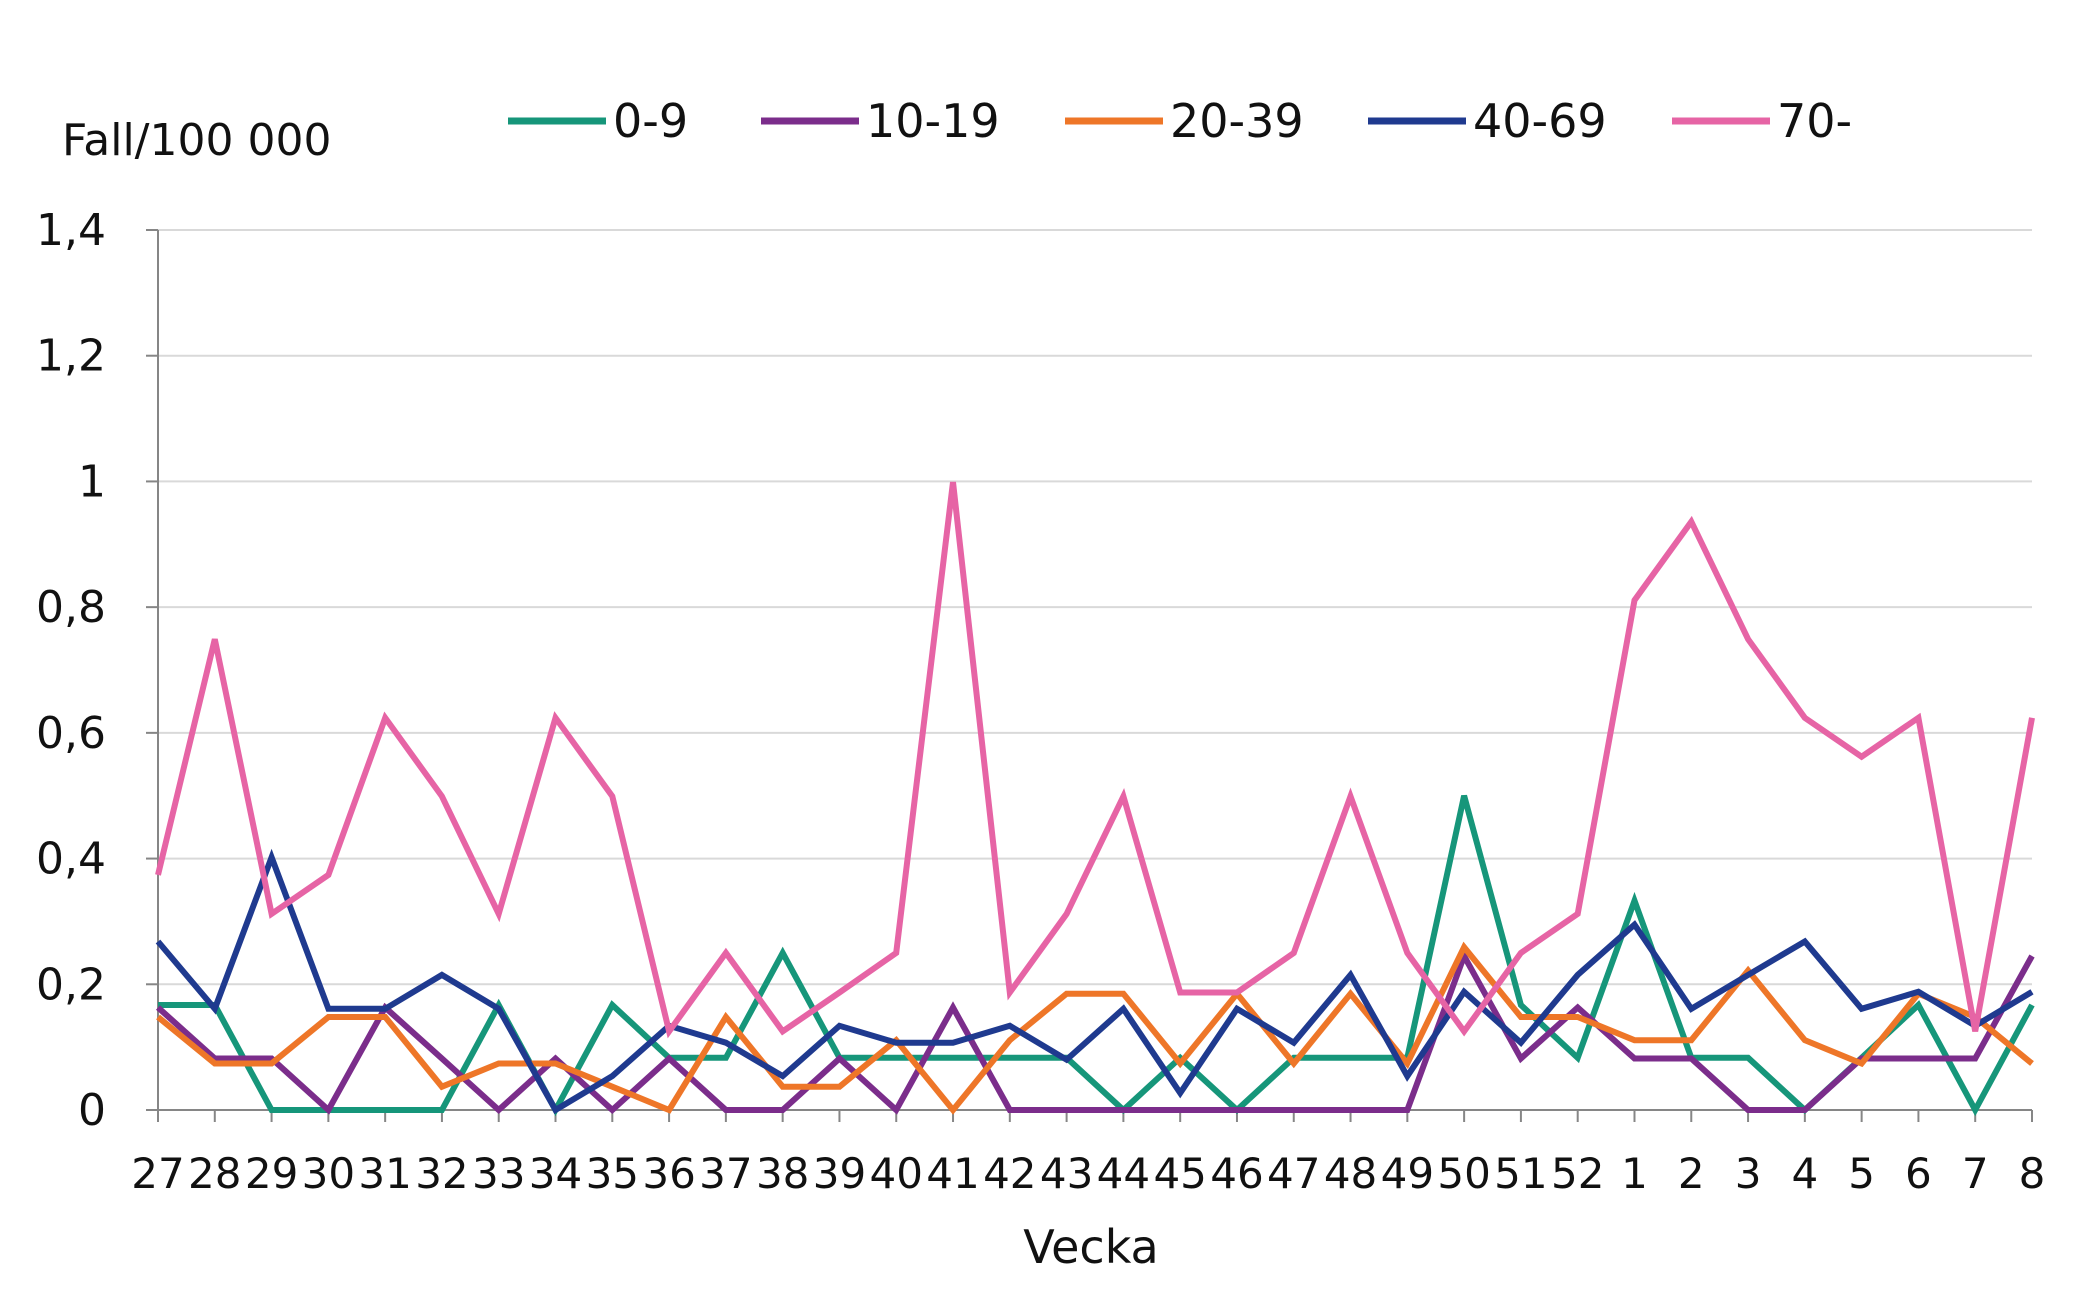  I want to click on x-tick-label: 39, so click(839, 1173).